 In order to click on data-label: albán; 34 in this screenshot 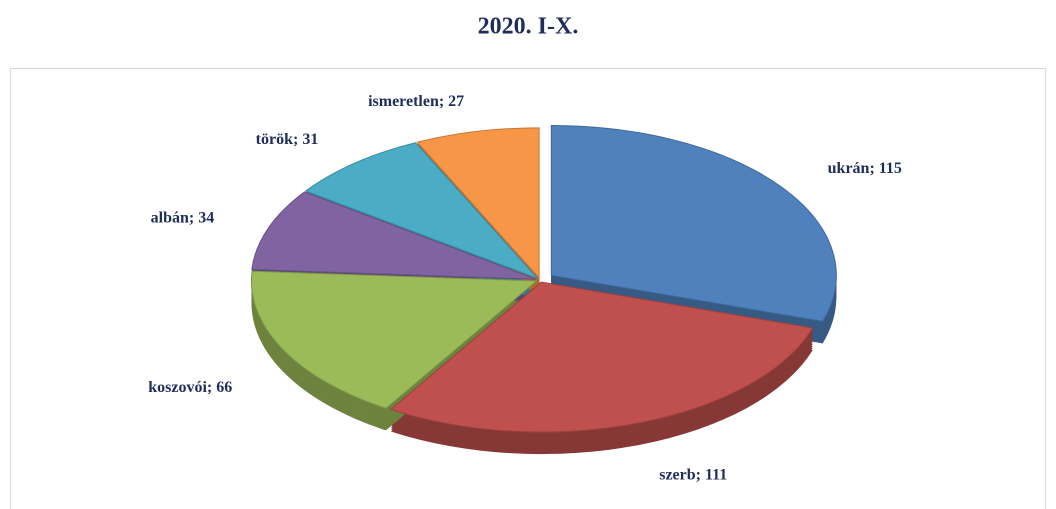, I will do `click(183, 217)`.